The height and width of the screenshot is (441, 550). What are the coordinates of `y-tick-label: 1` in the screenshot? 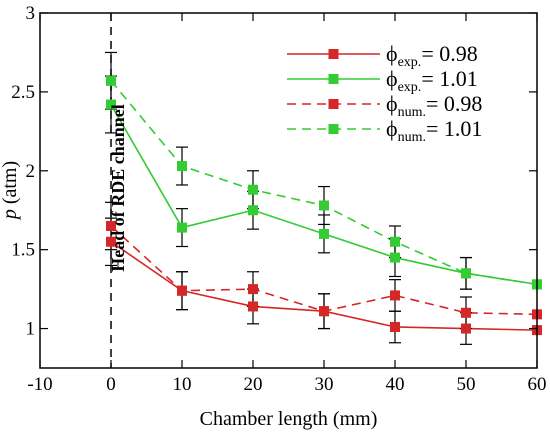 It's located at (31, 329).